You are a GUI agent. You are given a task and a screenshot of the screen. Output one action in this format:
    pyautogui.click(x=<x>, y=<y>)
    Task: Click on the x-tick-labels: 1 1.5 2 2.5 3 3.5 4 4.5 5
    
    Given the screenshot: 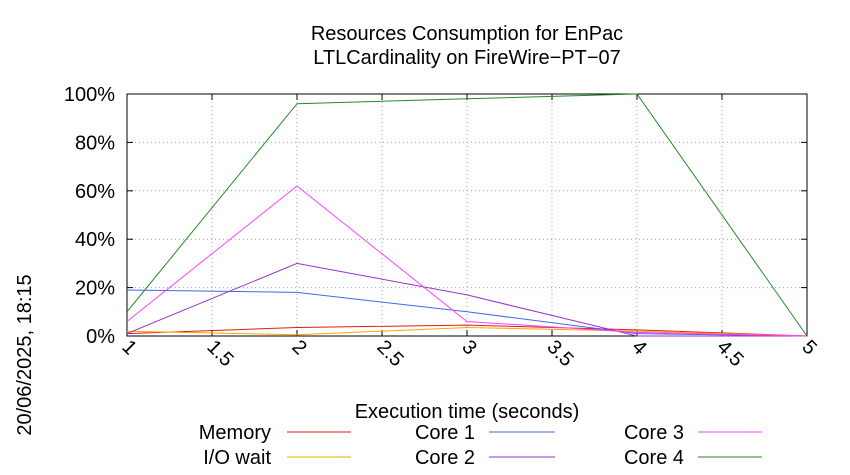 What is the action you would take?
    pyautogui.click(x=468, y=353)
    